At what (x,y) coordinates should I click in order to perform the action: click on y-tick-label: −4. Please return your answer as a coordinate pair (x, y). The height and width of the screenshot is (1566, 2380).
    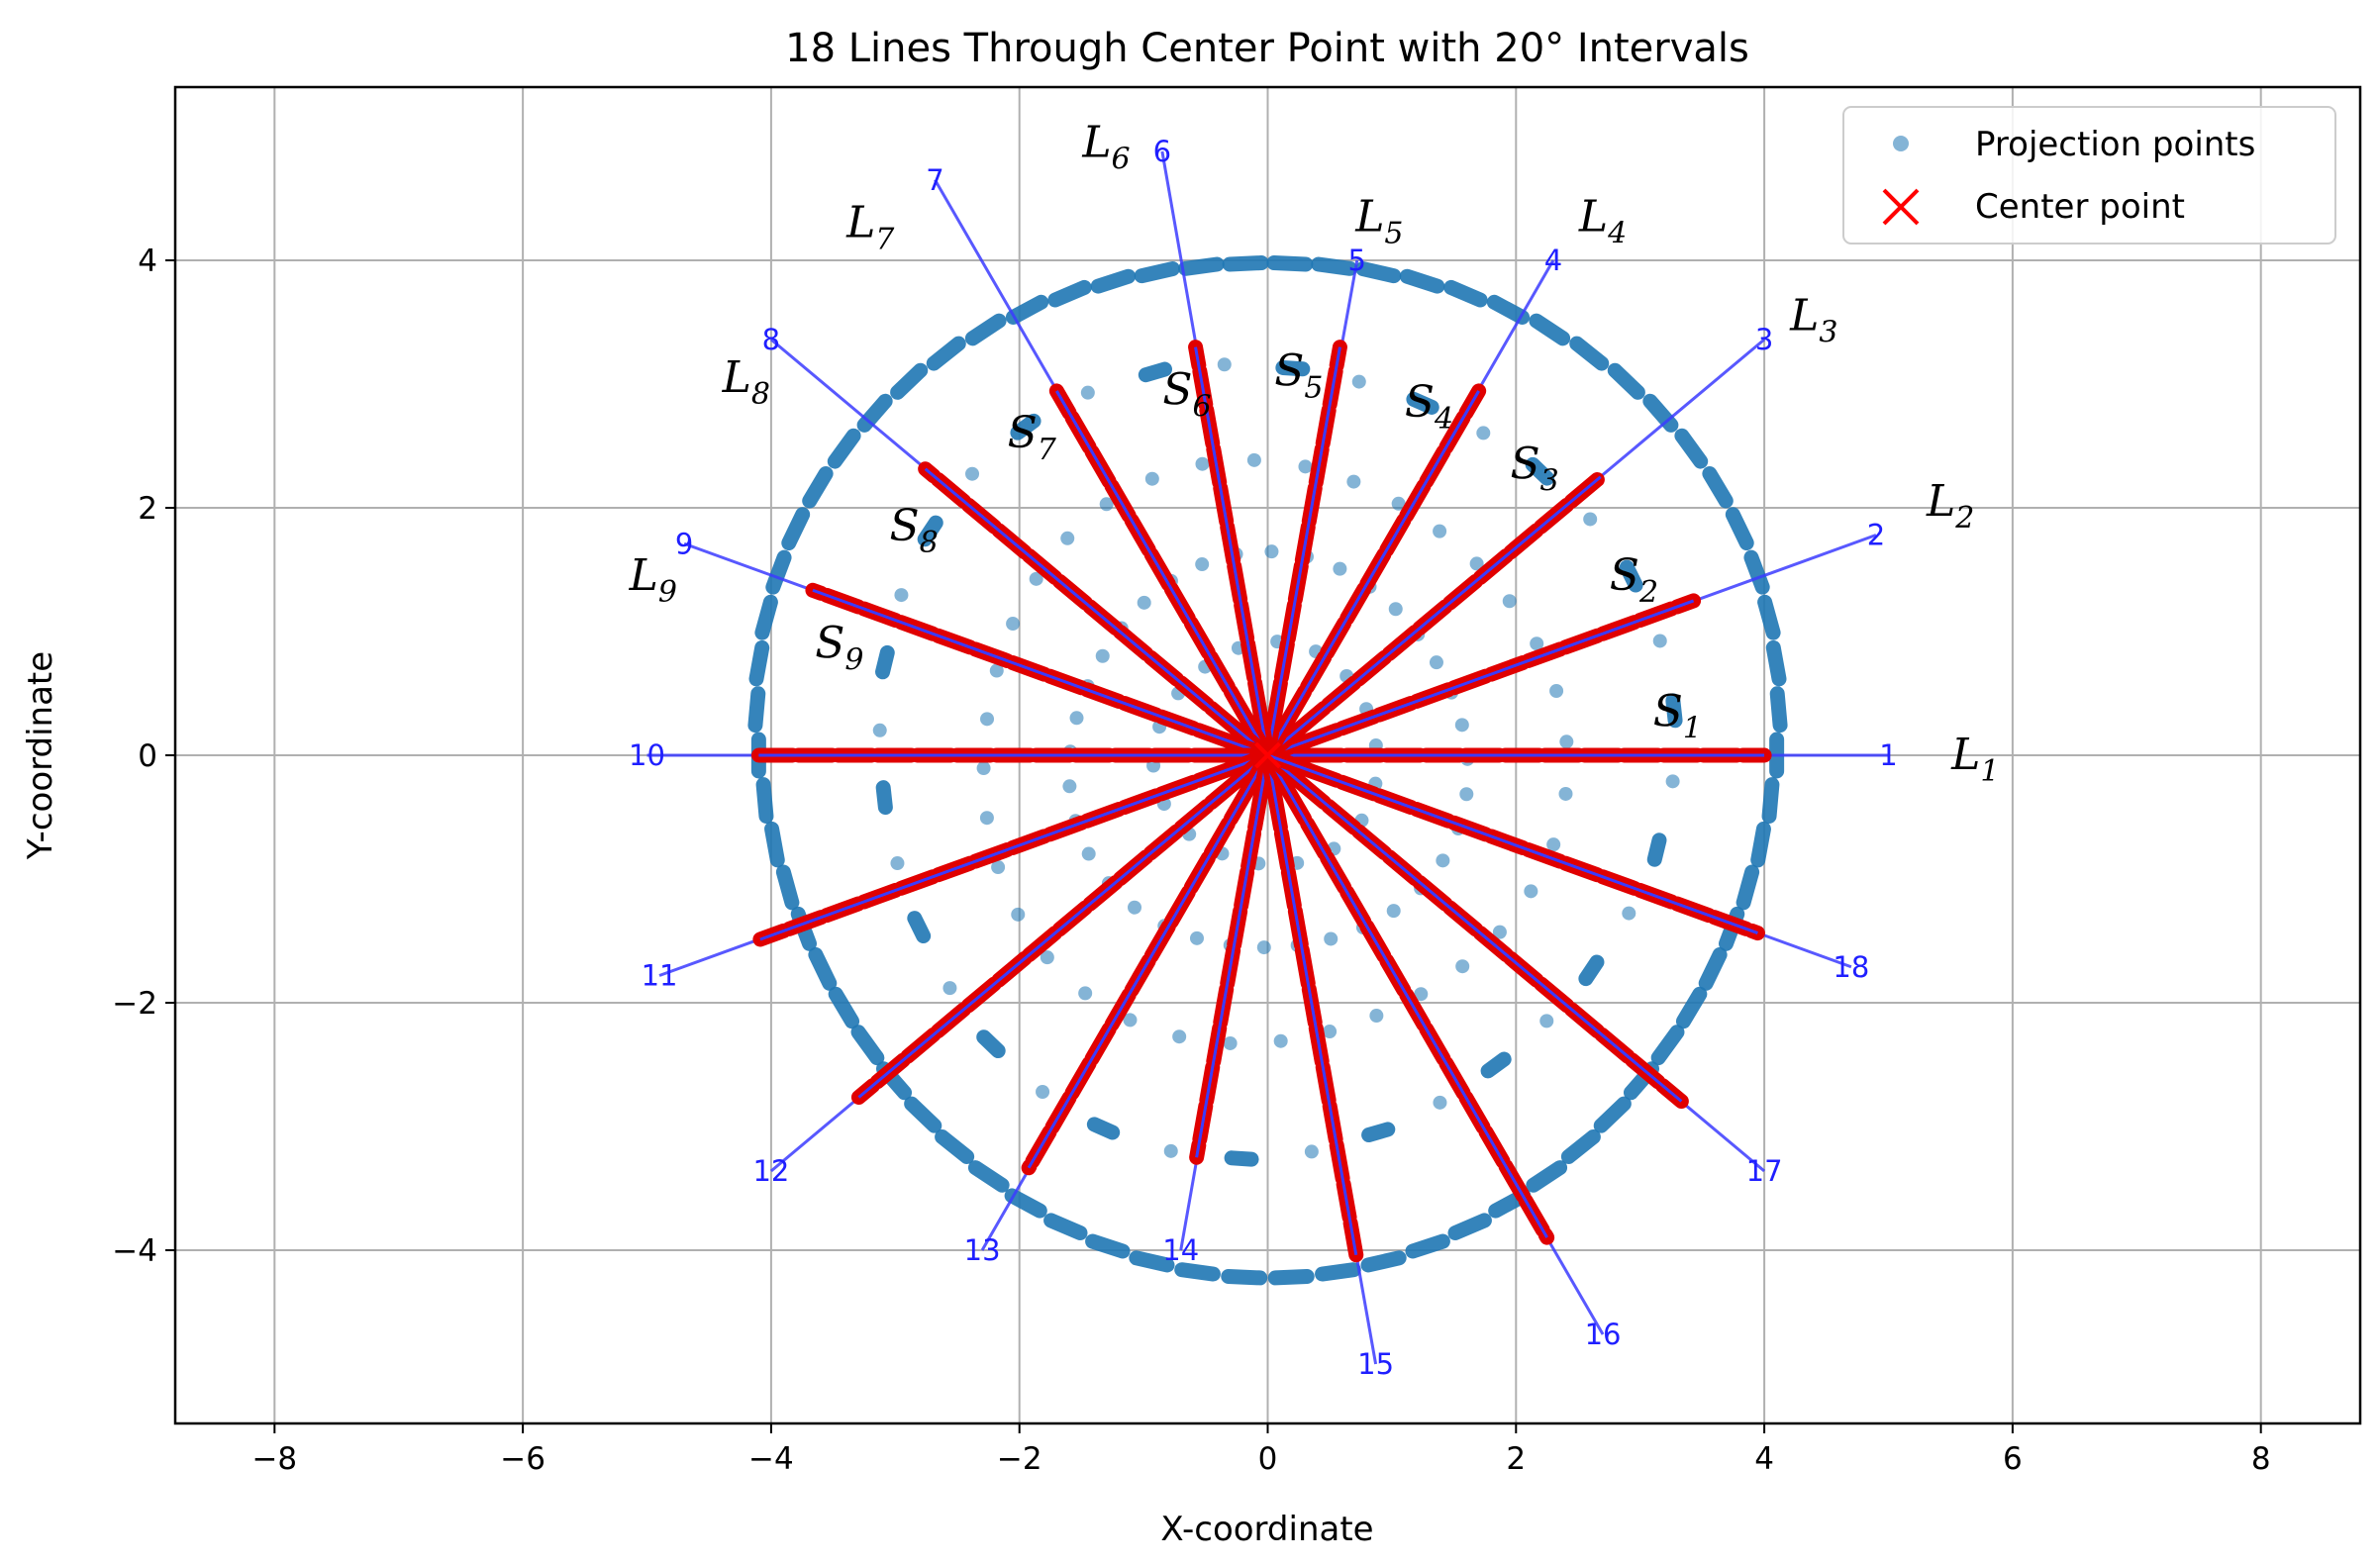
    Looking at the image, I should click on (134, 1251).